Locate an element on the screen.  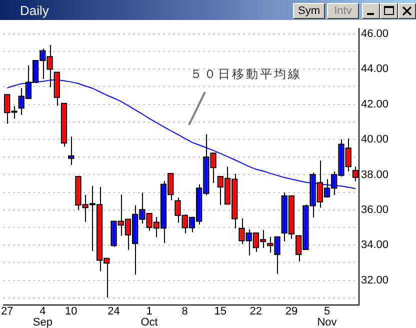
x-tick-label: 1 Oct is located at coordinates (149, 317).